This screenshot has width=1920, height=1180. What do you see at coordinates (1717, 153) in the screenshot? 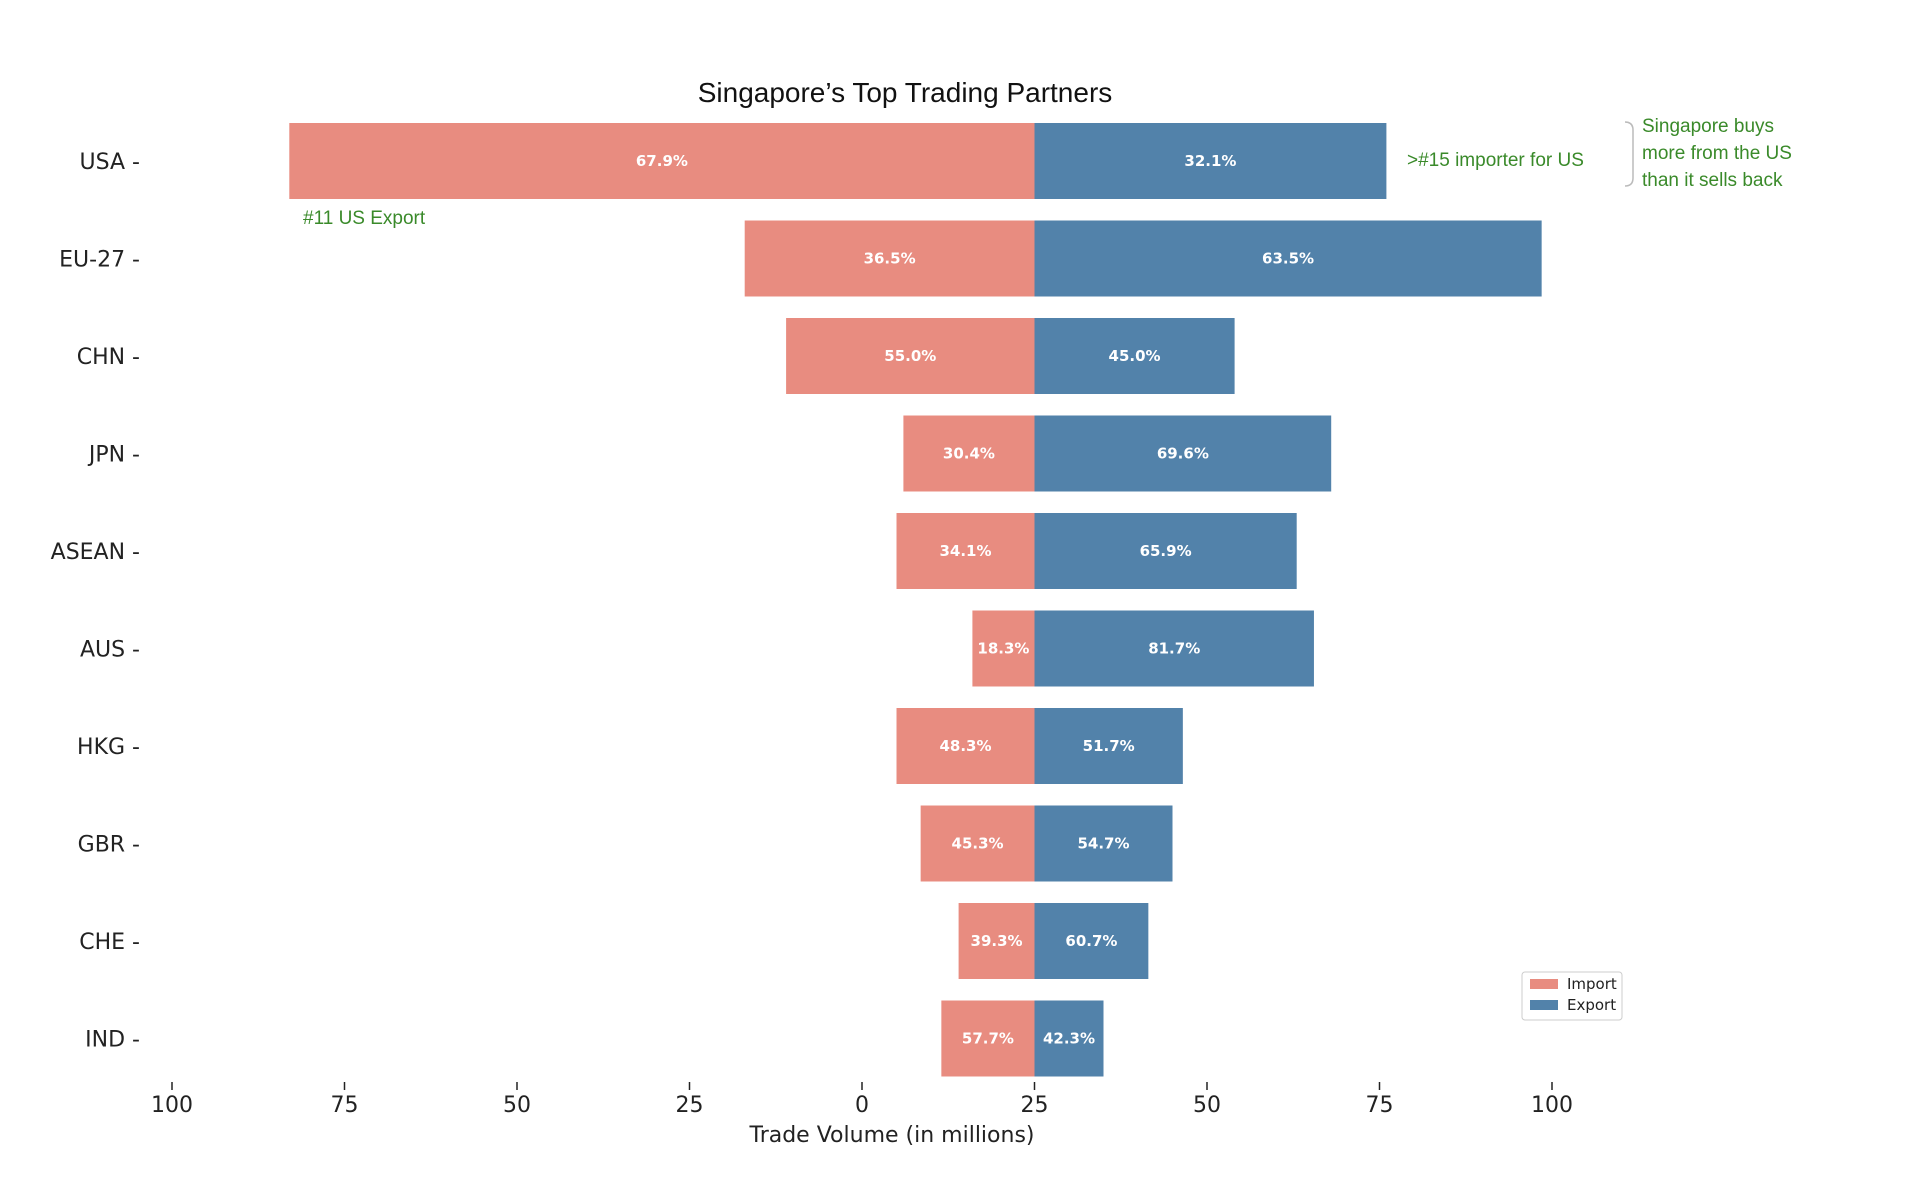
I see `annotation-buys-line-2: more from the US` at bounding box center [1717, 153].